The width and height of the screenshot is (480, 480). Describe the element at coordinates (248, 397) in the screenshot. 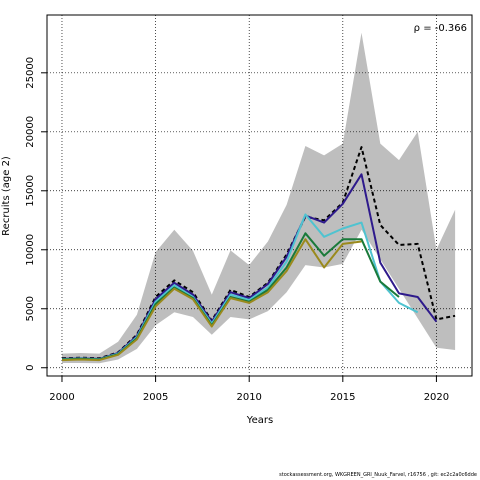

I see `x-tick-label: 2010` at that location.